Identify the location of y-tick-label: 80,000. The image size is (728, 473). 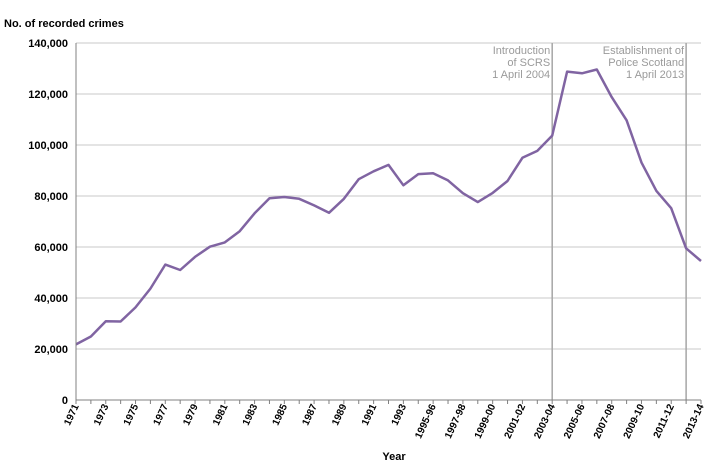
(51, 197).